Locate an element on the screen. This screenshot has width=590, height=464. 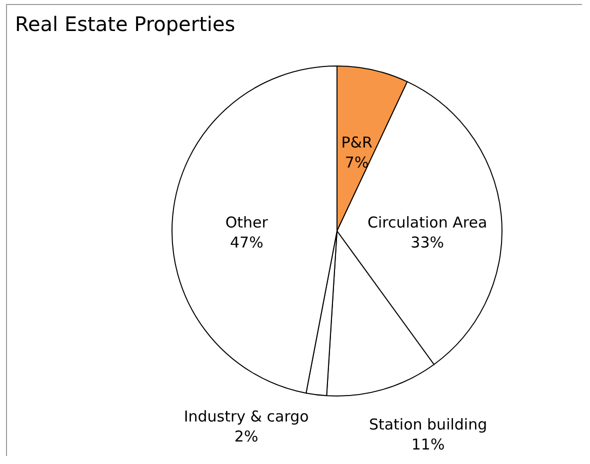
slice-label: Circulation Area is located at coordinates (428, 222).